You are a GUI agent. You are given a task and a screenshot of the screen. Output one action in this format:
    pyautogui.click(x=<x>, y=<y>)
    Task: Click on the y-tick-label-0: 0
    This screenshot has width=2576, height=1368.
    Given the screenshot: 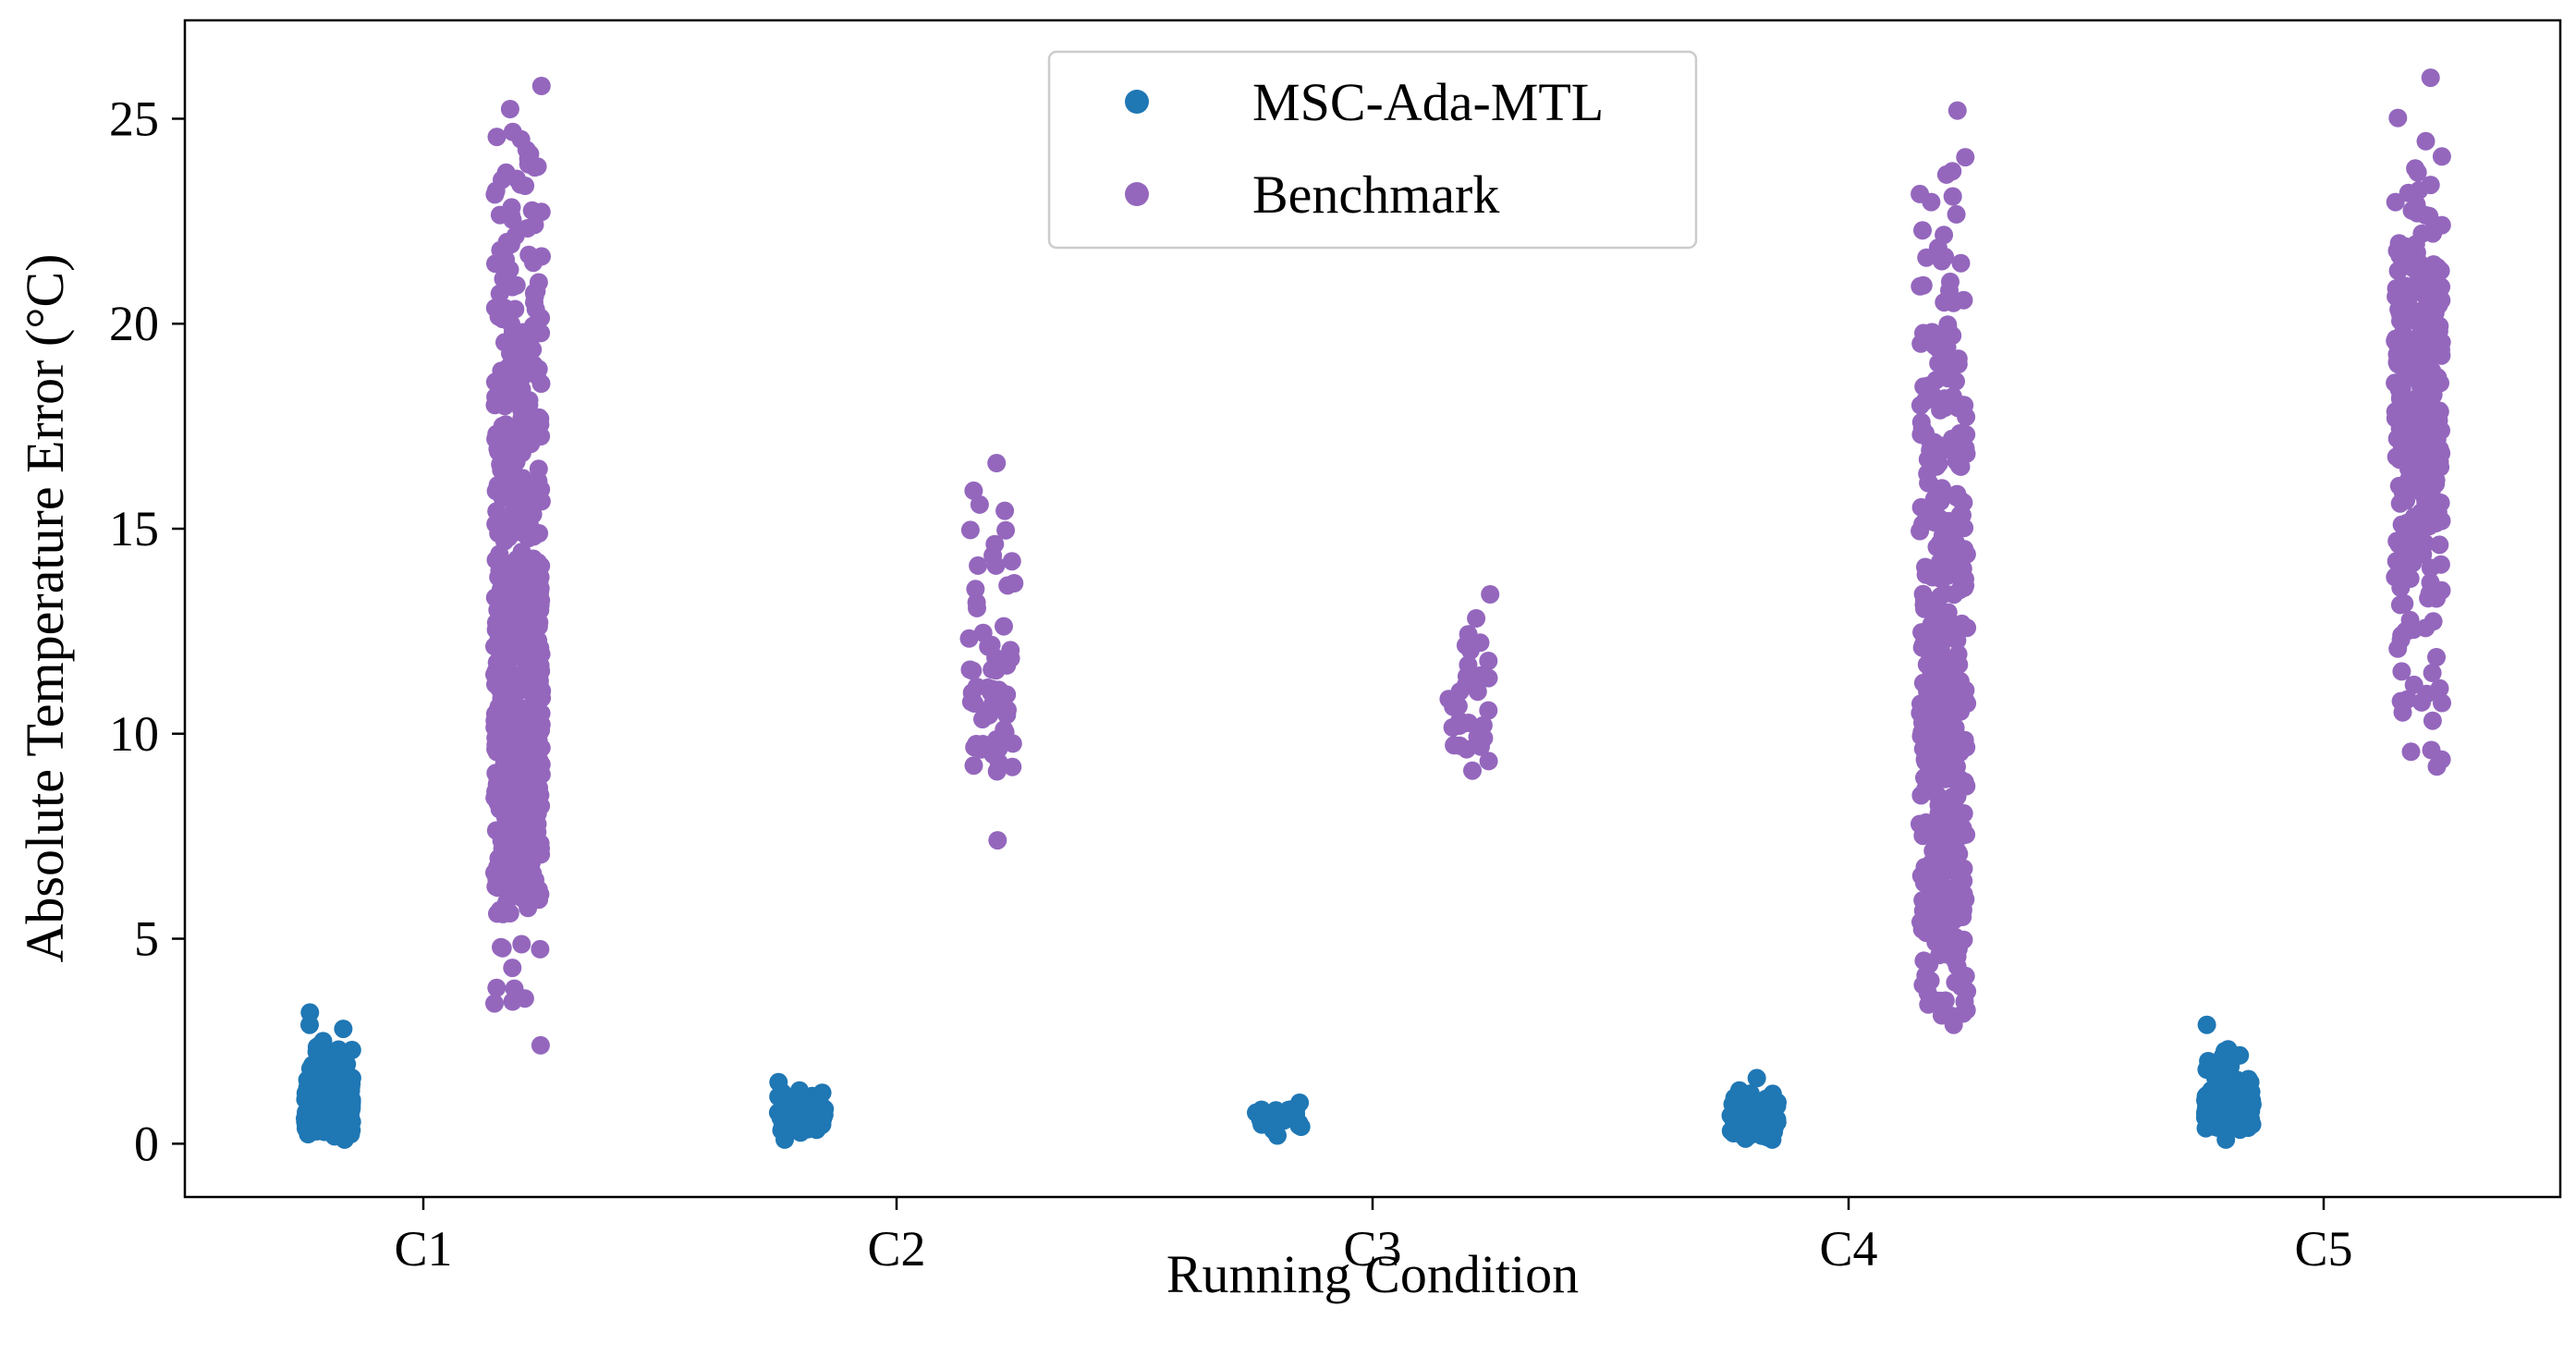 What is the action you would take?
    pyautogui.click(x=146, y=1143)
    